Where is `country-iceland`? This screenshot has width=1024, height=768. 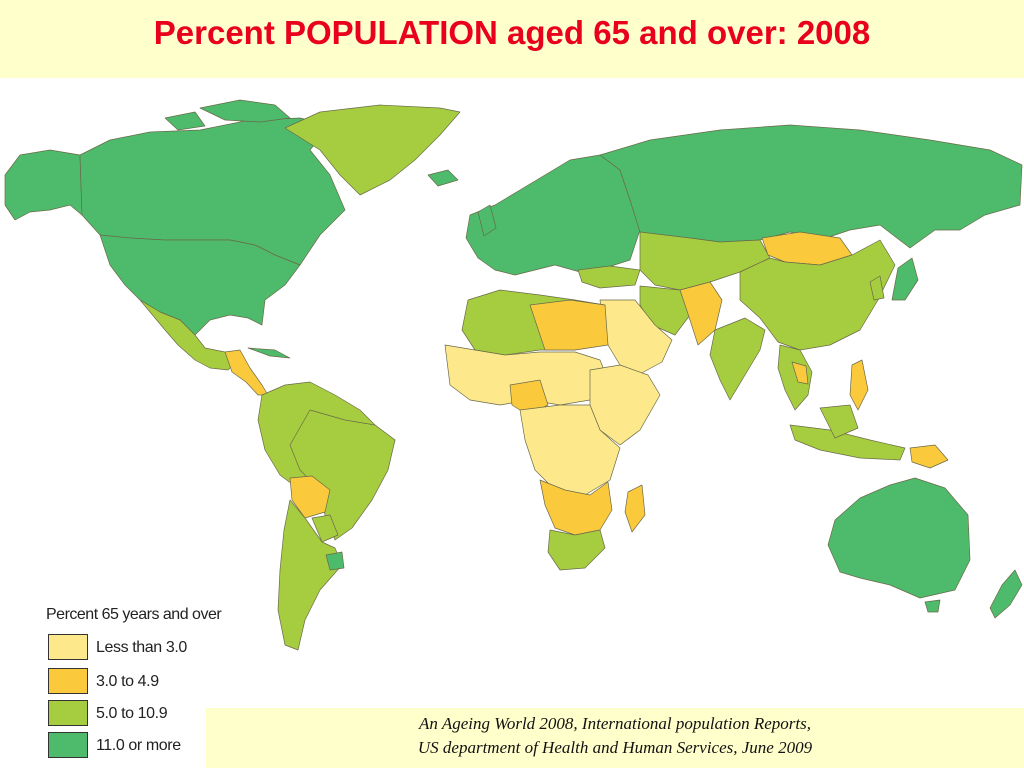
country-iceland is located at coordinates (443, 178).